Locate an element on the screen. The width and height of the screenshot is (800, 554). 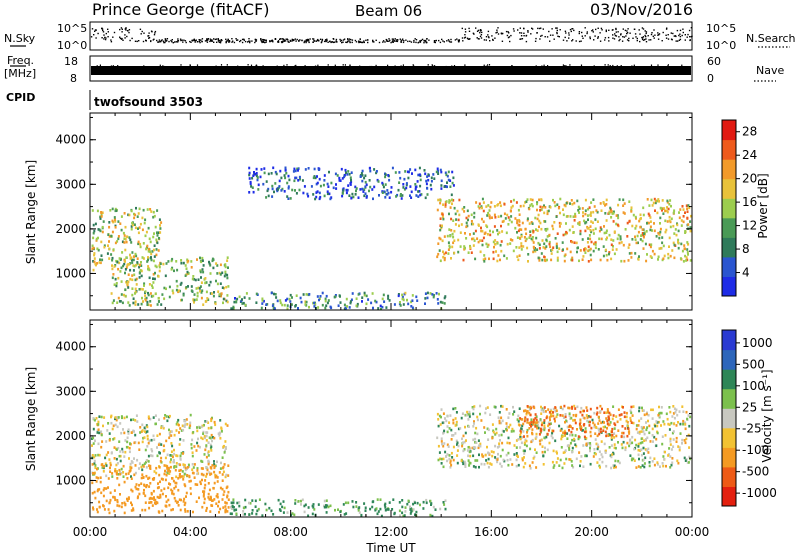
y-tick-label: 2000 is located at coordinates (70, 436).